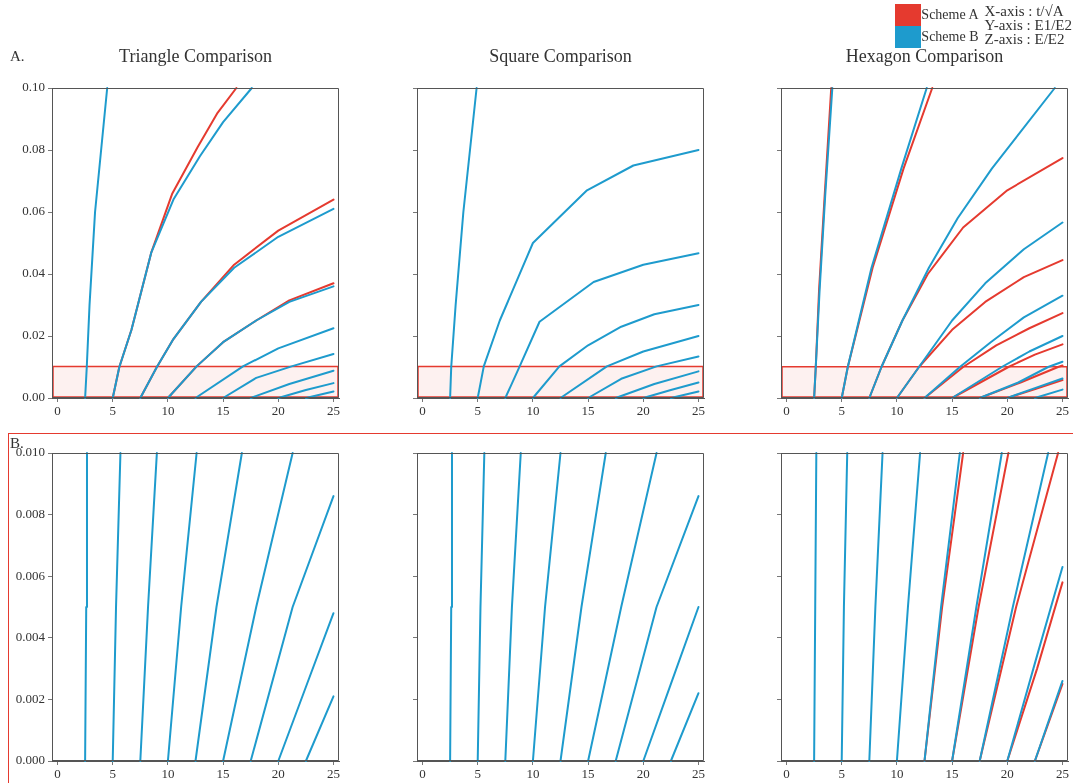 This screenshot has width=1073, height=783. What do you see at coordinates (17, 56) in the screenshot?
I see `text: A.` at bounding box center [17, 56].